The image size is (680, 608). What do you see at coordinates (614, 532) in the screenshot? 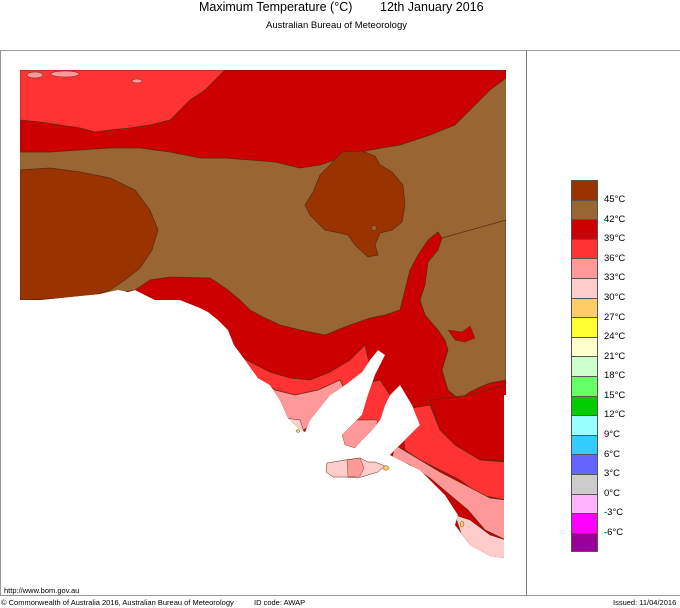
I see `legend-label: -6°C` at bounding box center [614, 532].